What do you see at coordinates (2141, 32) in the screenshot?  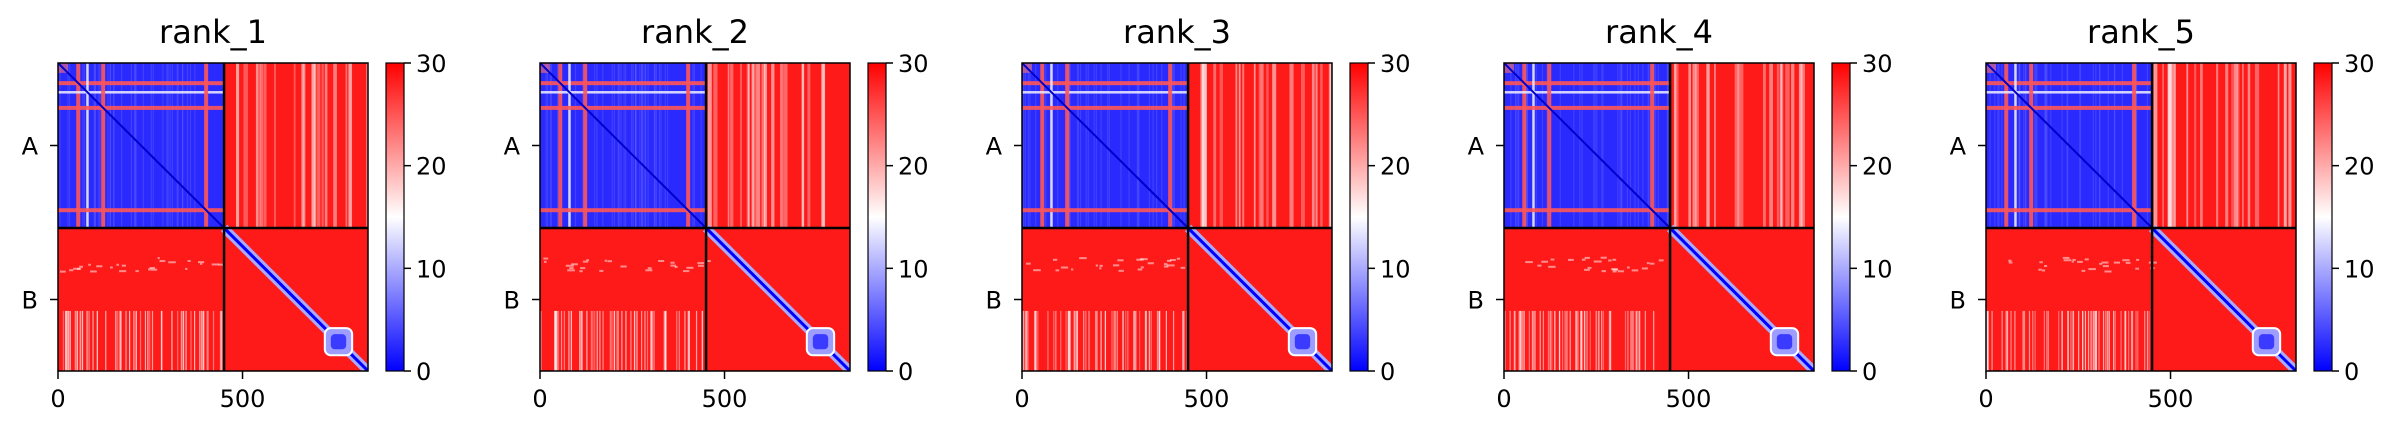 I see `panel-title: rank_5` at bounding box center [2141, 32].